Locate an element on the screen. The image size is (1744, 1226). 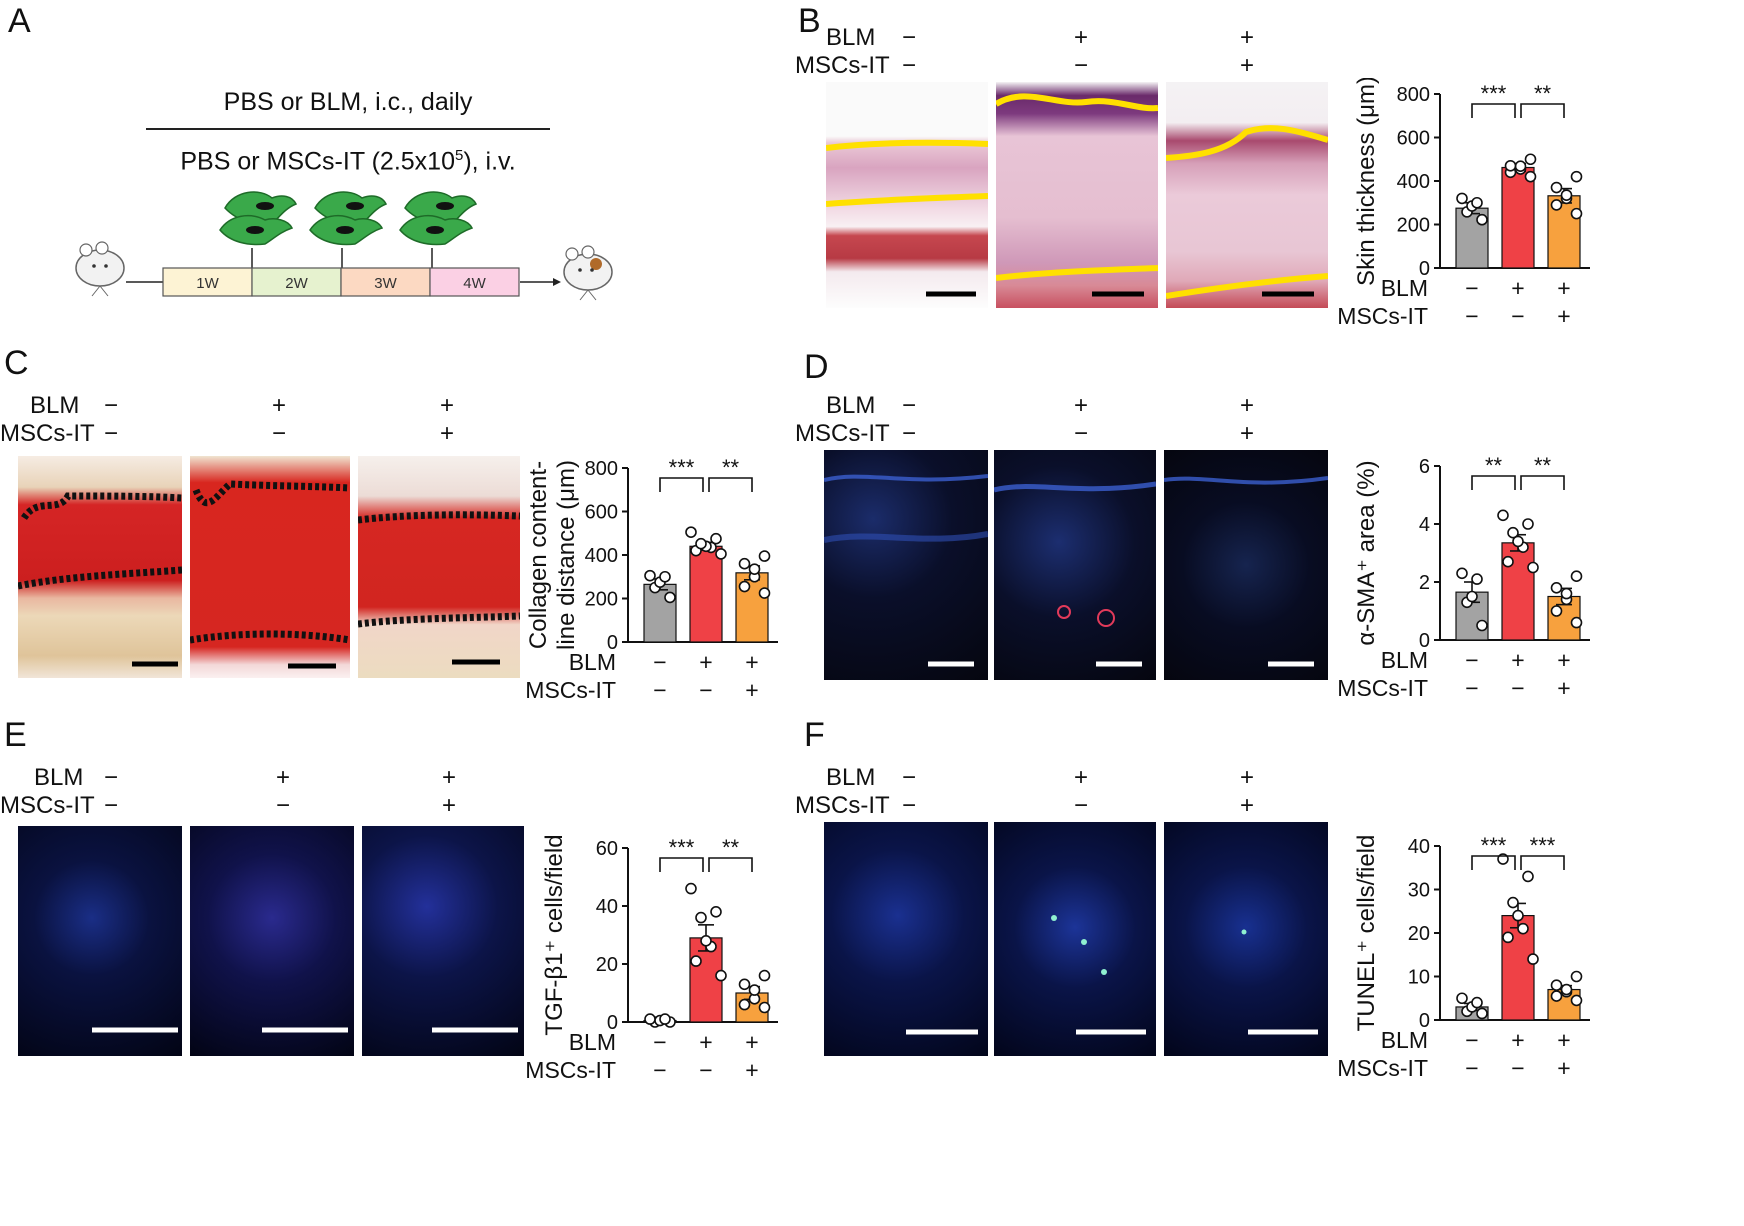
micrograph-collagen-blm-msc is located at coordinates (439, 567).